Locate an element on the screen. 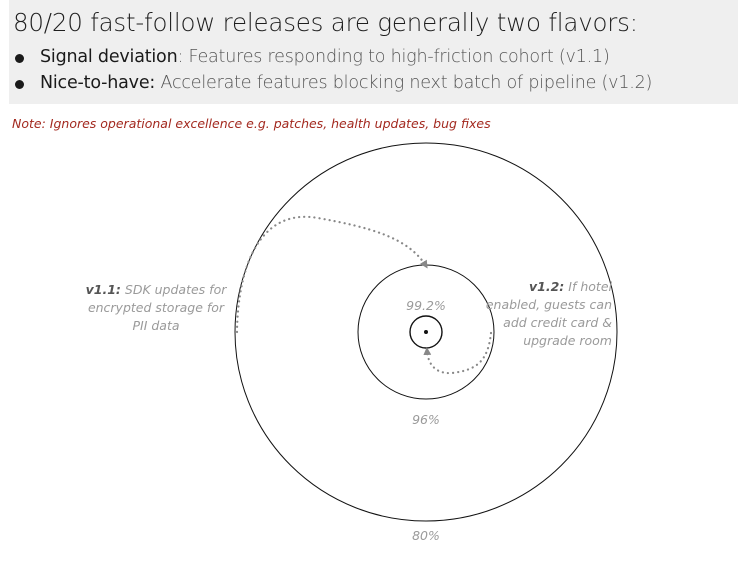 The image size is (738, 563). bullet-title: Nice-to-have: is located at coordinates (98, 83).